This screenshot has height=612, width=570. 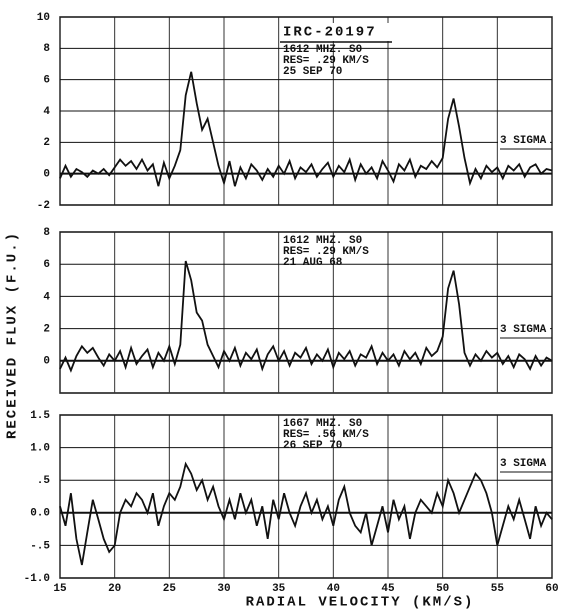 What do you see at coordinates (333, 589) in the screenshot?
I see `x-tick-label: 40` at bounding box center [333, 589].